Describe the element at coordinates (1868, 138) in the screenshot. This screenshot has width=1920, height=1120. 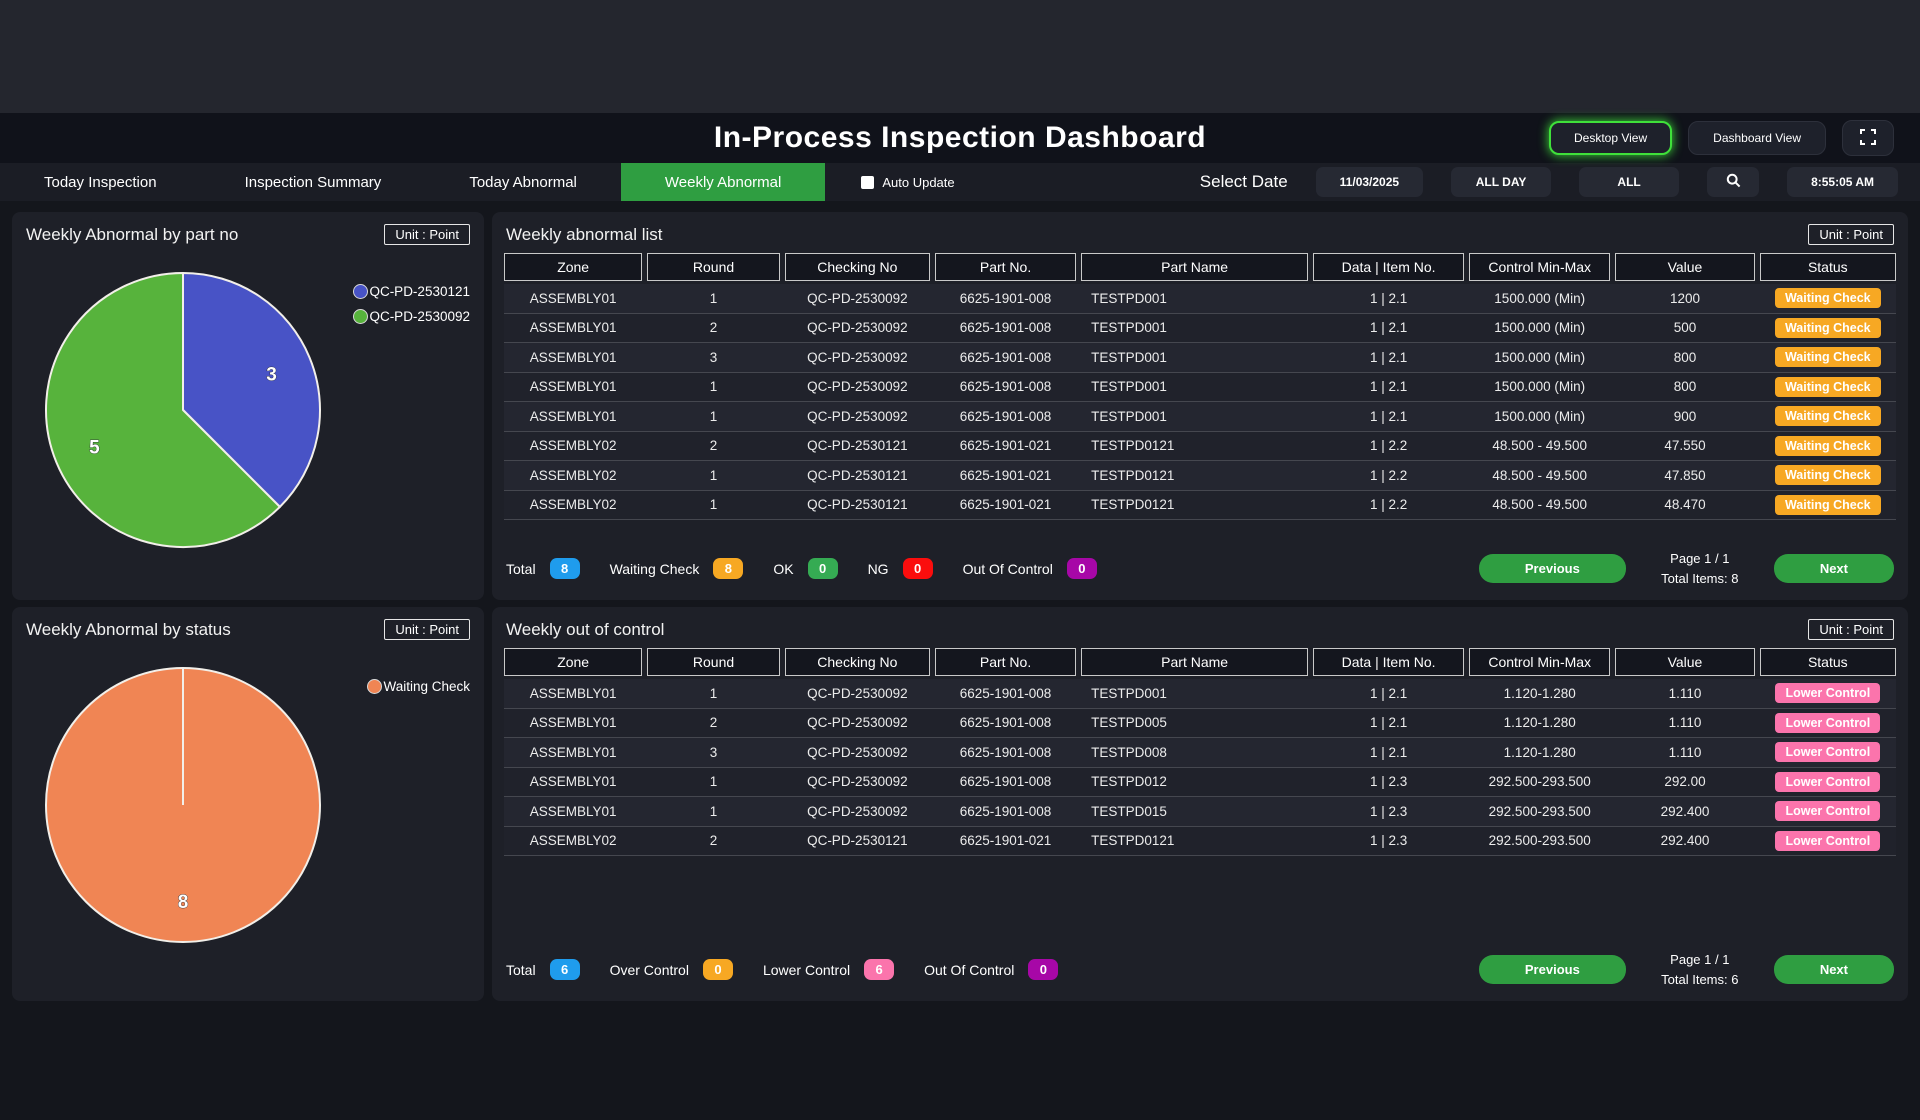
I see `fullscreen-button` at that location.